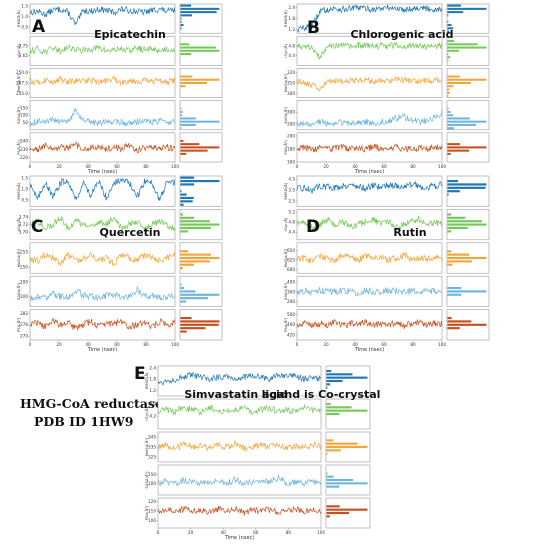 This screenshot has height=550, width=542. Describe the element at coordinates (369, 83) in the screenshot. I see `trace-molsa` at that location.